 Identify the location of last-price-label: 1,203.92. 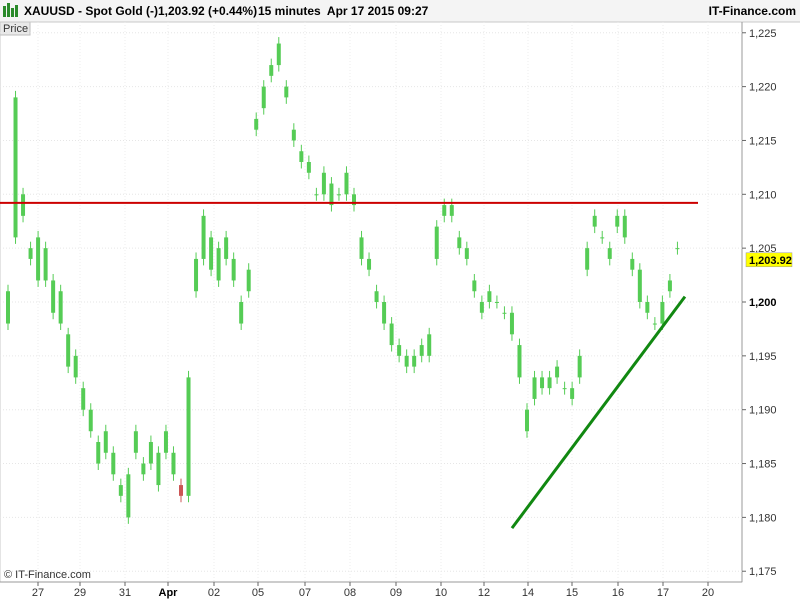
(770, 261).